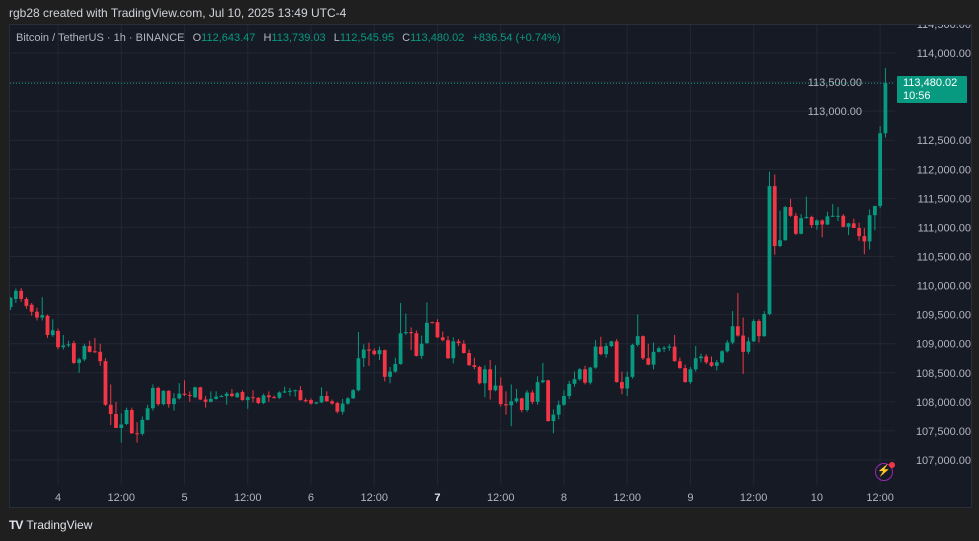  Describe the element at coordinates (885, 471) in the screenshot. I see `lightning-icon: ⚡` at that location.